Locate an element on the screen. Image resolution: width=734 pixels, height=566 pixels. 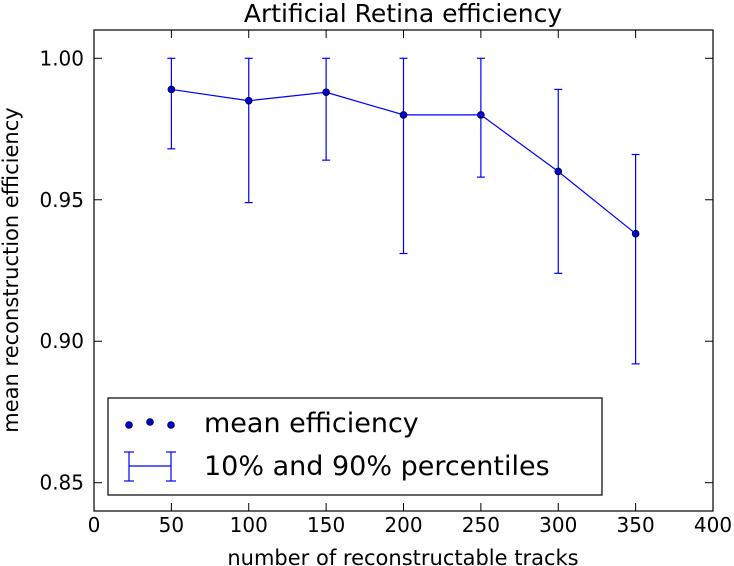
x-tick-label: 0 is located at coordinates (94, 525).